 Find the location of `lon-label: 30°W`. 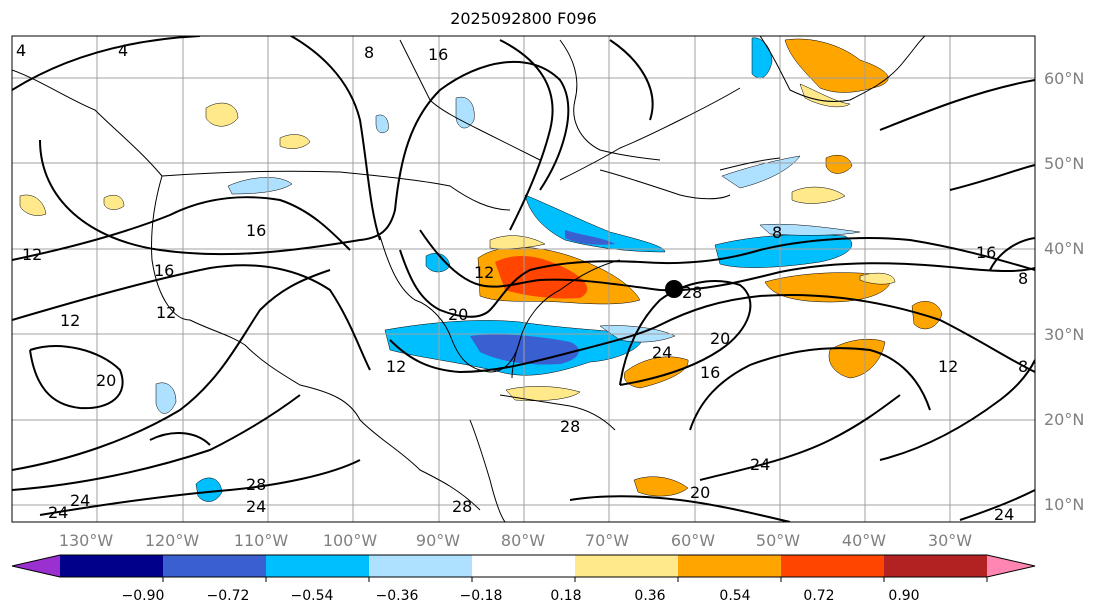

lon-label: 30°W is located at coordinates (950, 540).